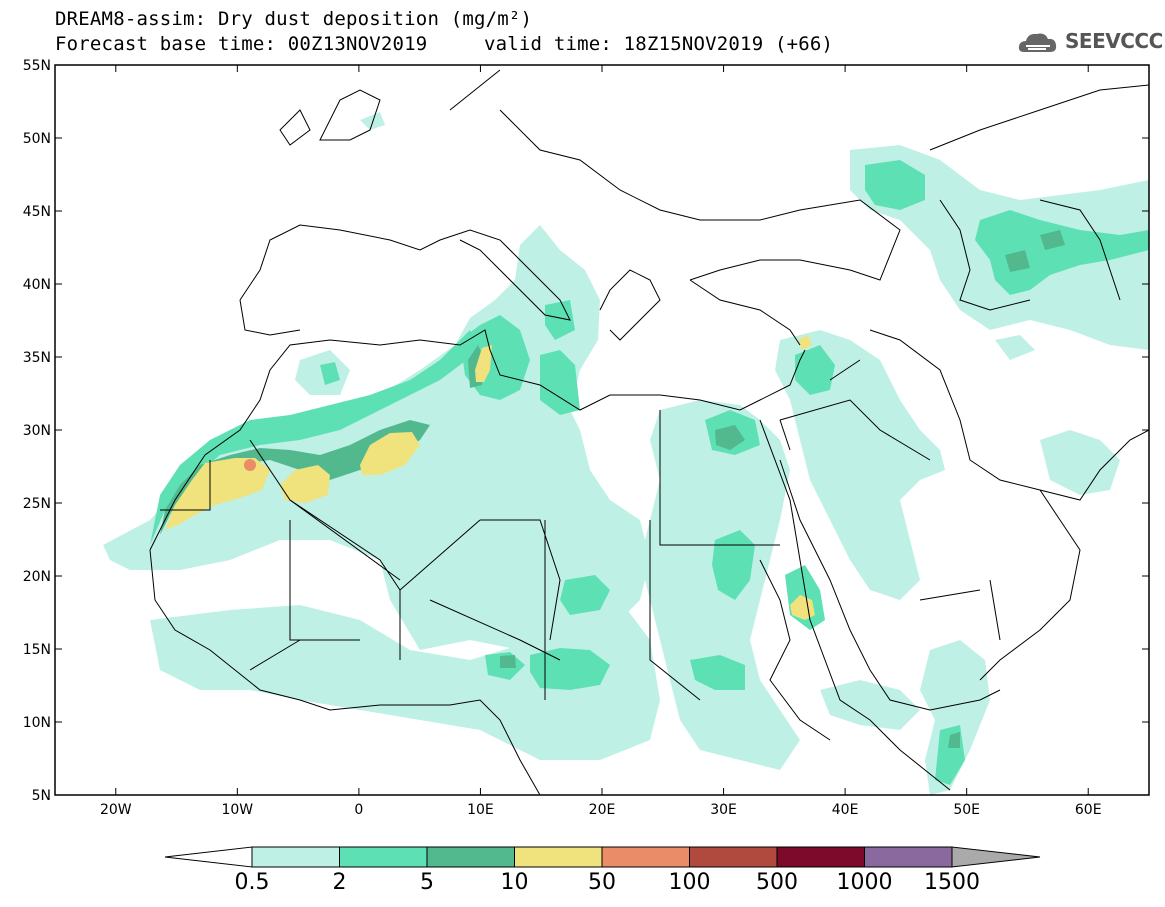 This screenshot has height=907, width=1165. I want to click on lat-tick-label: 40N, so click(37, 285).